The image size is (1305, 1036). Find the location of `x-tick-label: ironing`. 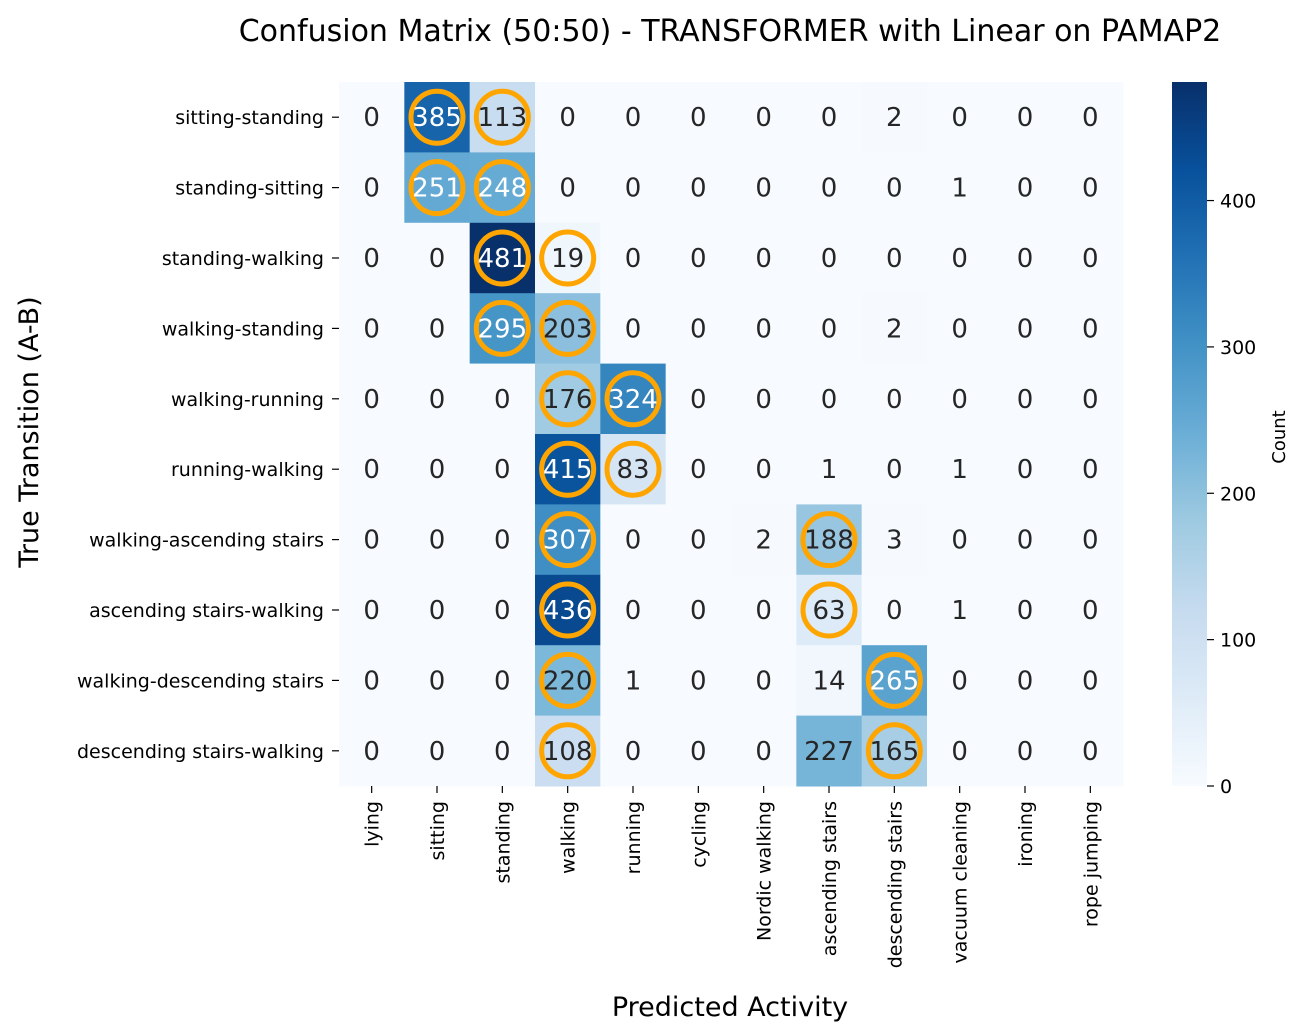

x-tick-label: ironing is located at coordinates (1026, 834).